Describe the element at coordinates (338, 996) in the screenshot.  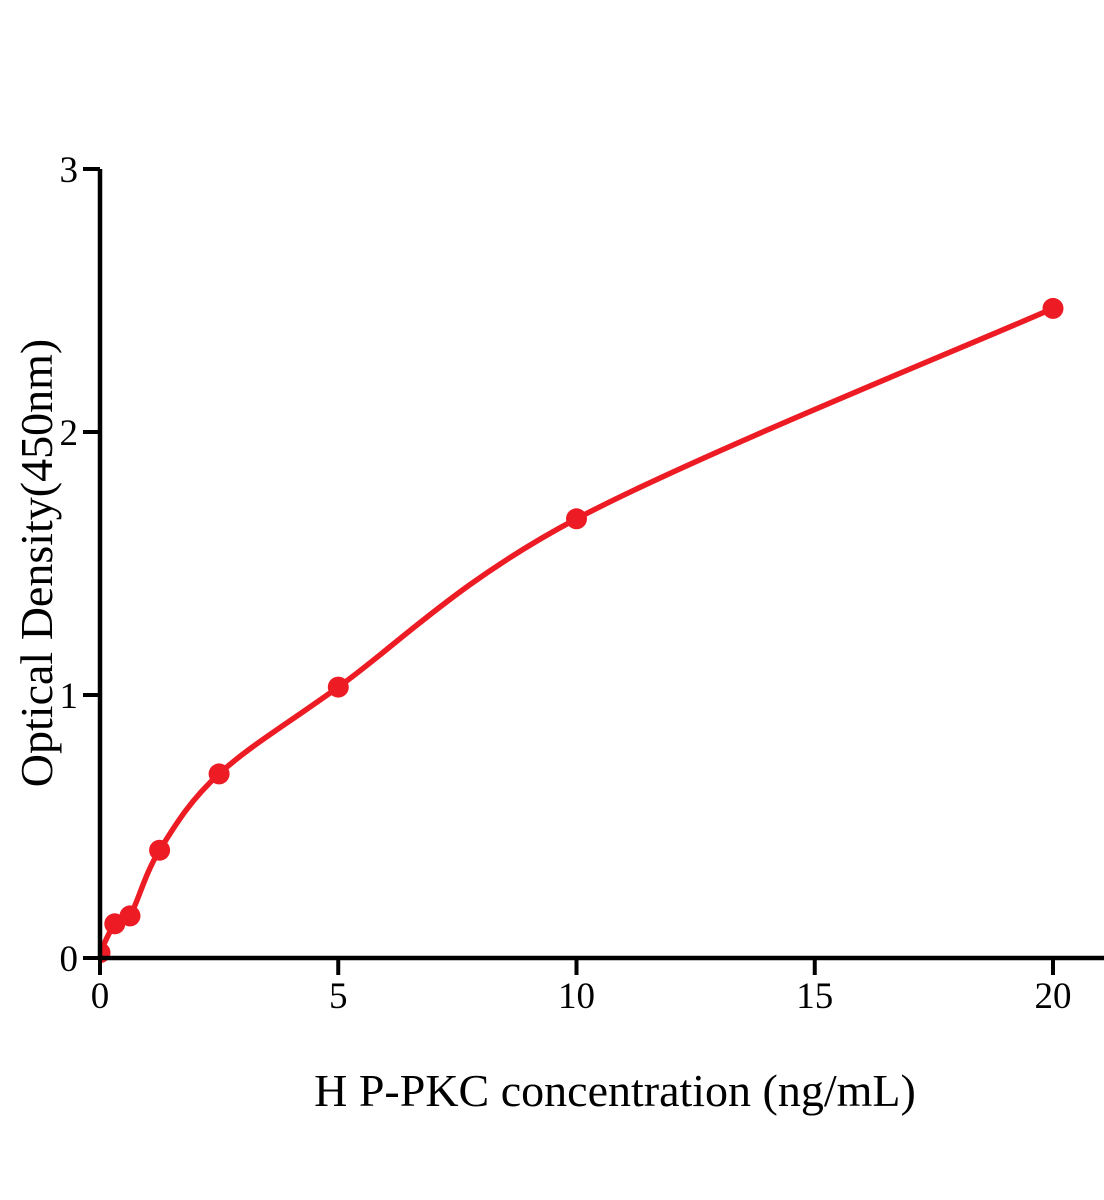
I see `x-tick-label: 5` at that location.